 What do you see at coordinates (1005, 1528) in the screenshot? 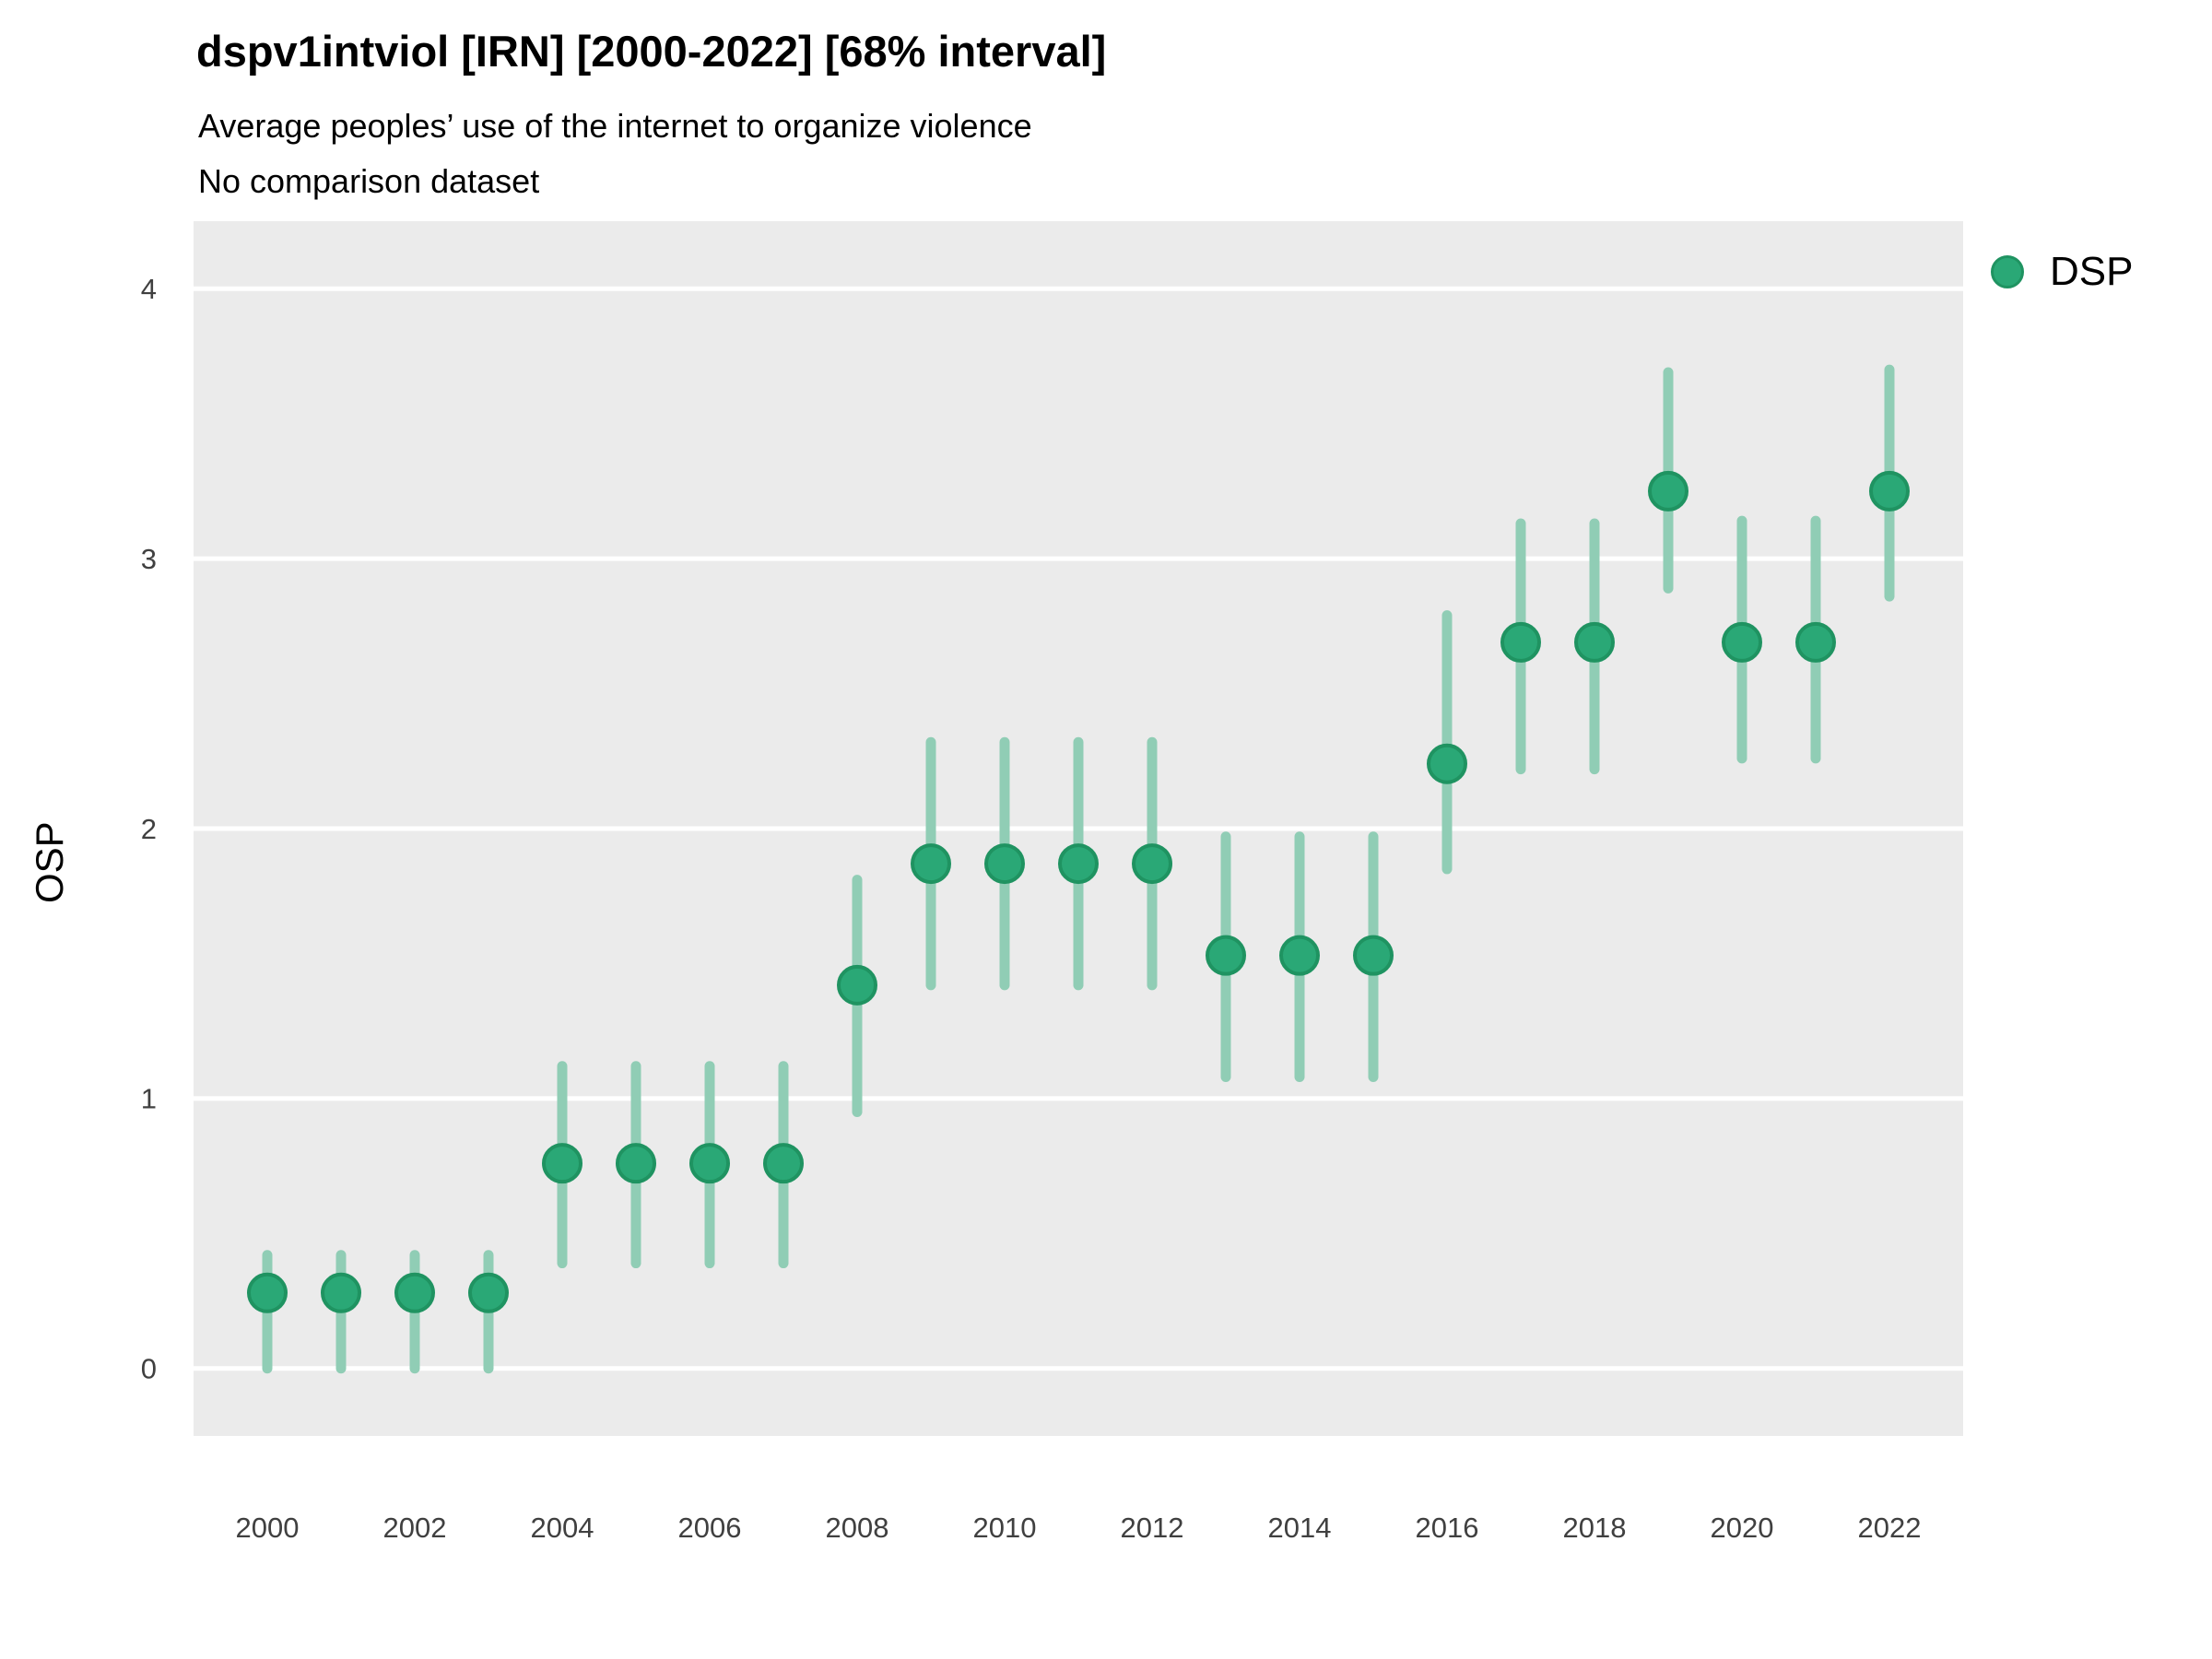
I see `x-tick-label-2010: 2010` at bounding box center [1005, 1528].